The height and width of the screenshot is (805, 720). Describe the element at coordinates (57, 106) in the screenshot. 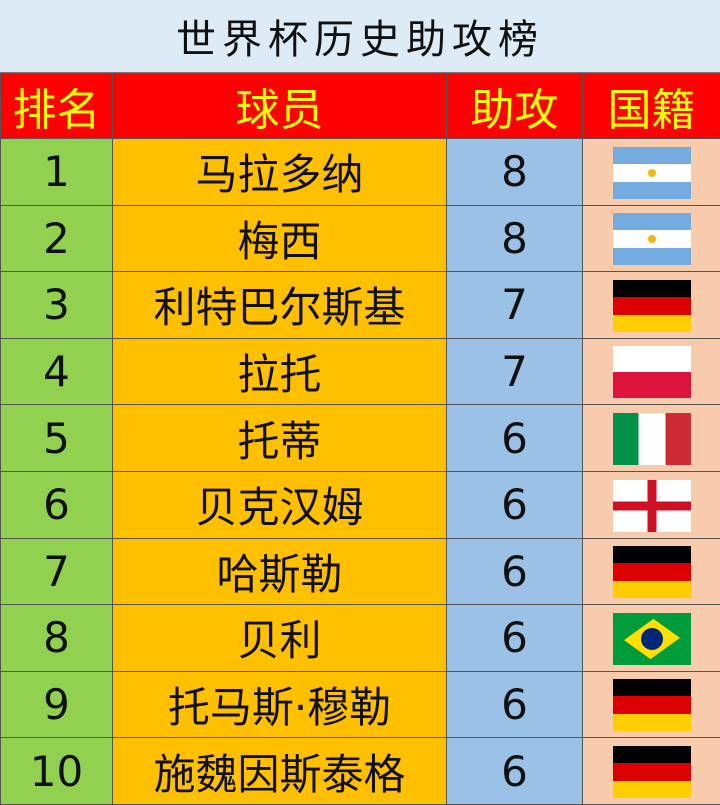

I see `header-rank: 排名` at that location.